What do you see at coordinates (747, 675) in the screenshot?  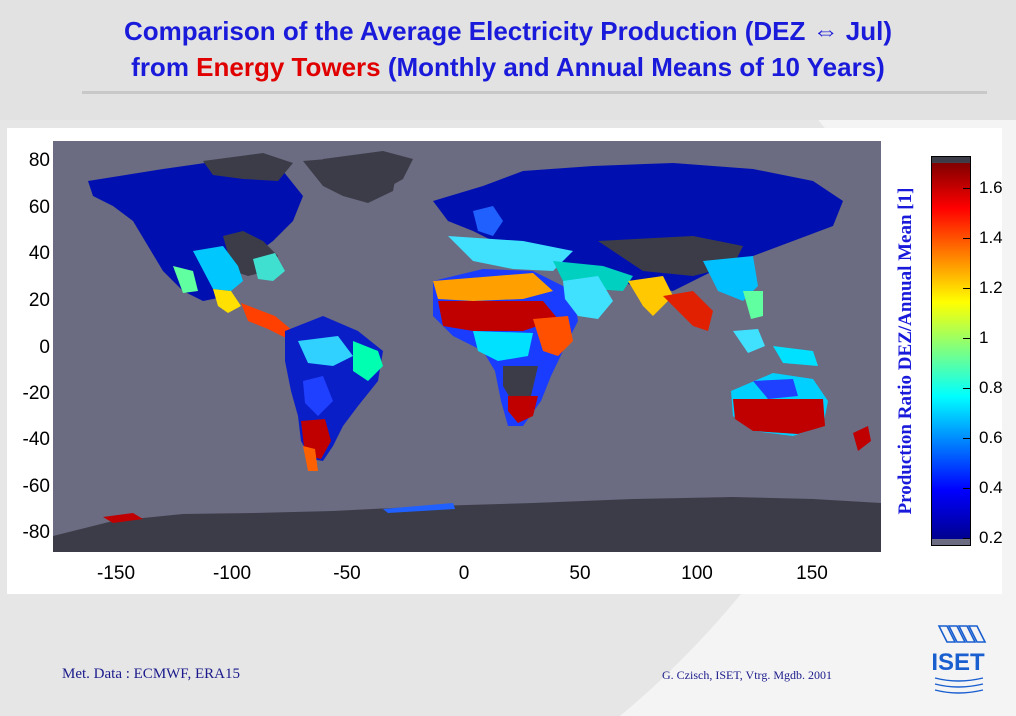 I see `author-credit: G. Czisch, ISET, Vtrg. Mgdb. 2001` at bounding box center [747, 675].